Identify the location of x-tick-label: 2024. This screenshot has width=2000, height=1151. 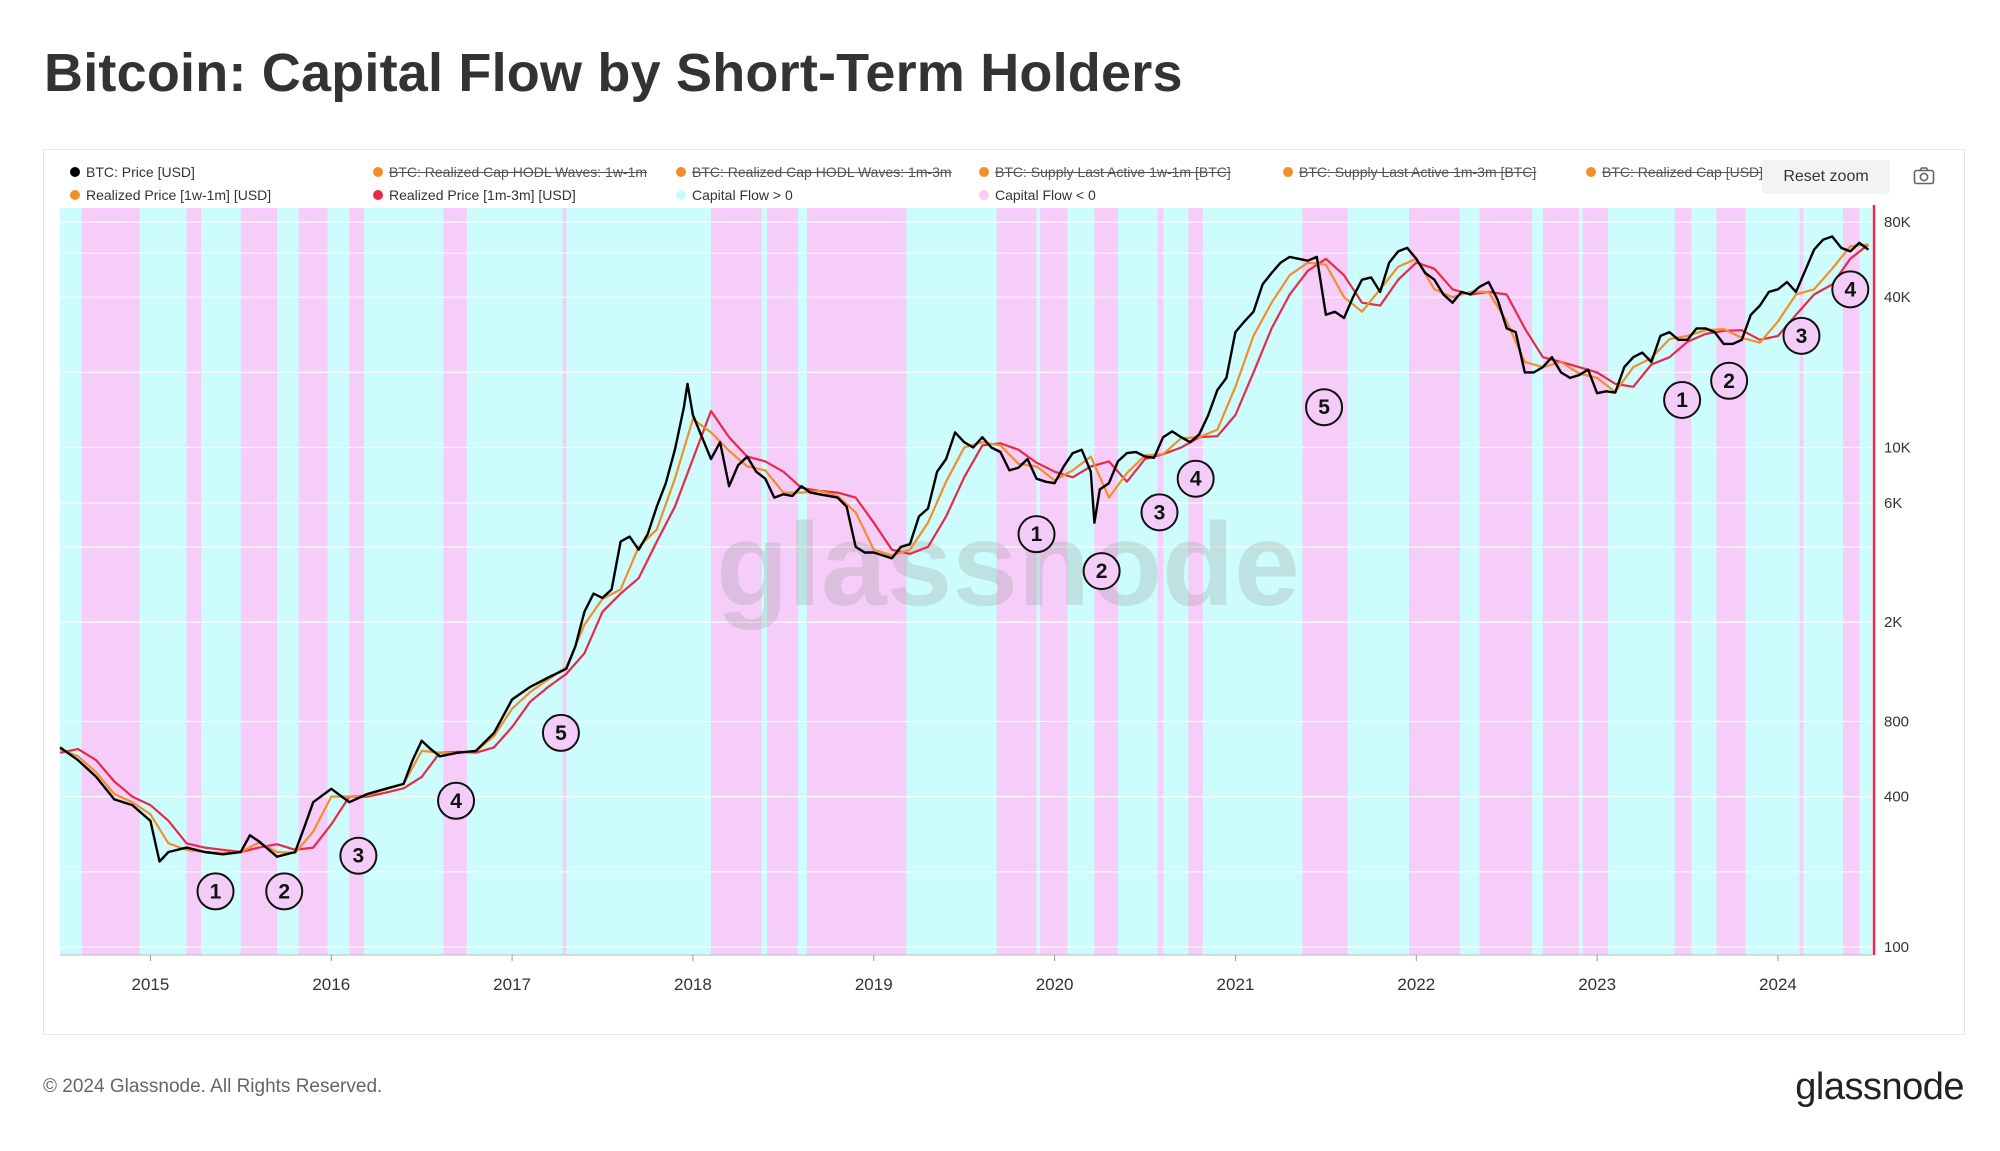
(1778, 984).